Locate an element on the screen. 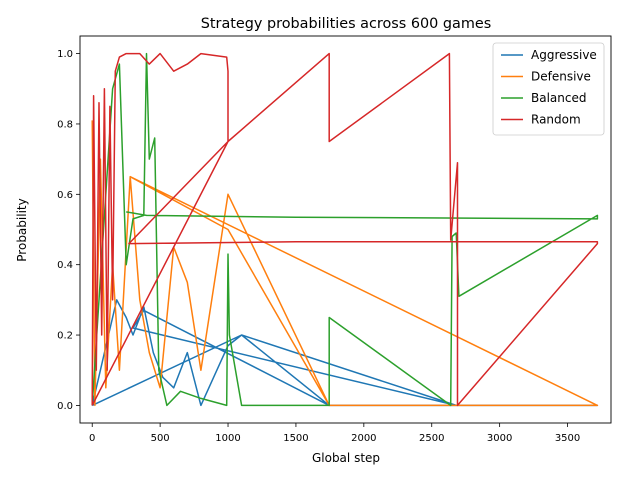 The image size is (640, 480). legend: Aggressive Defensive Balanced Random is located at coordinates (548, 89).